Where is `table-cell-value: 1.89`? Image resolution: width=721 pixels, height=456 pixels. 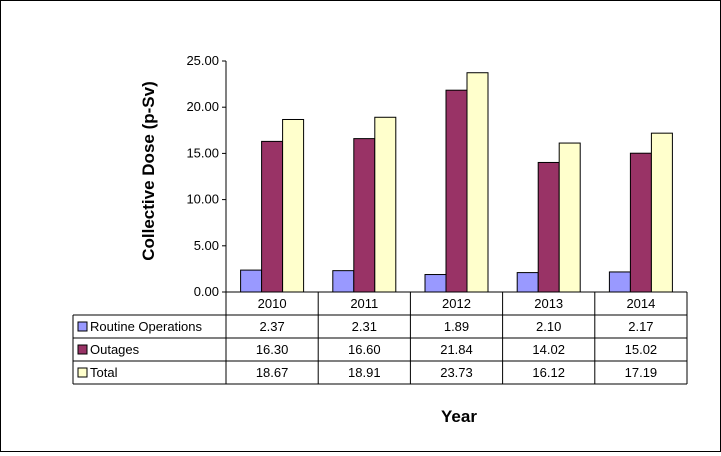
table-cell-value: 1.89 is located at coordinates (456, 326).